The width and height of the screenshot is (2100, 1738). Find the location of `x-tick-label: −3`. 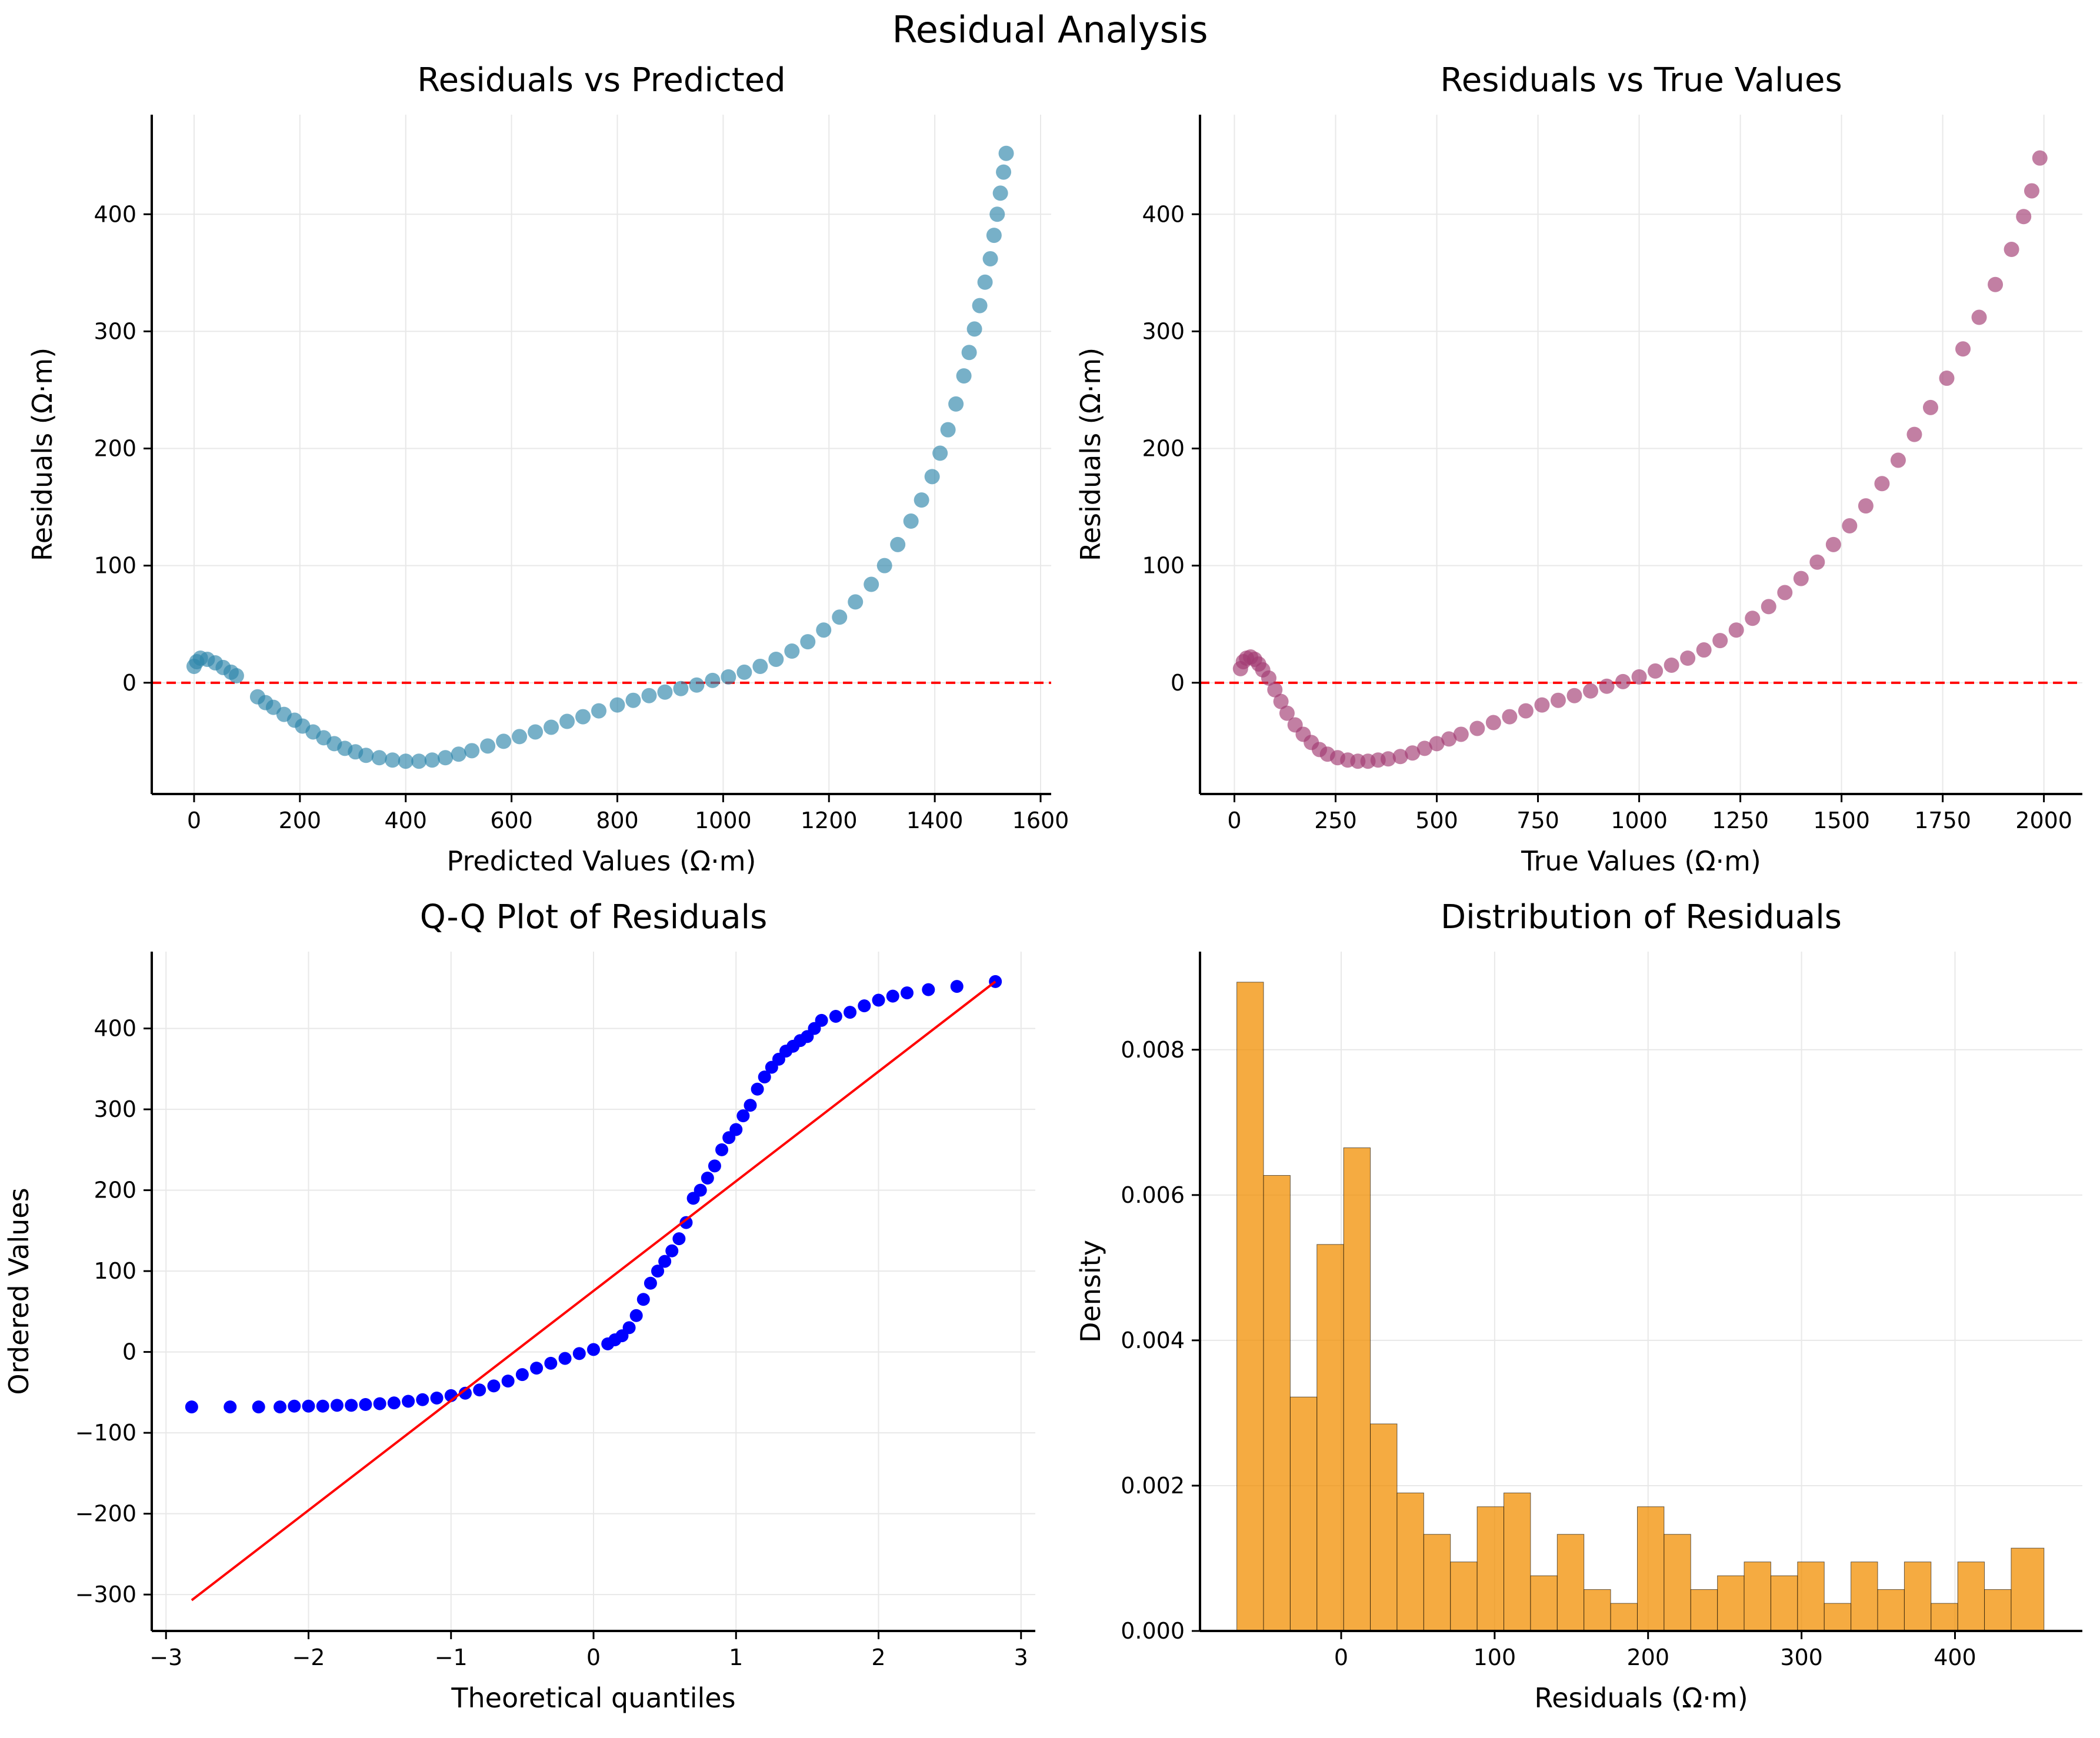

x-tick-label: −3 is located at coordinates (165, 1657).